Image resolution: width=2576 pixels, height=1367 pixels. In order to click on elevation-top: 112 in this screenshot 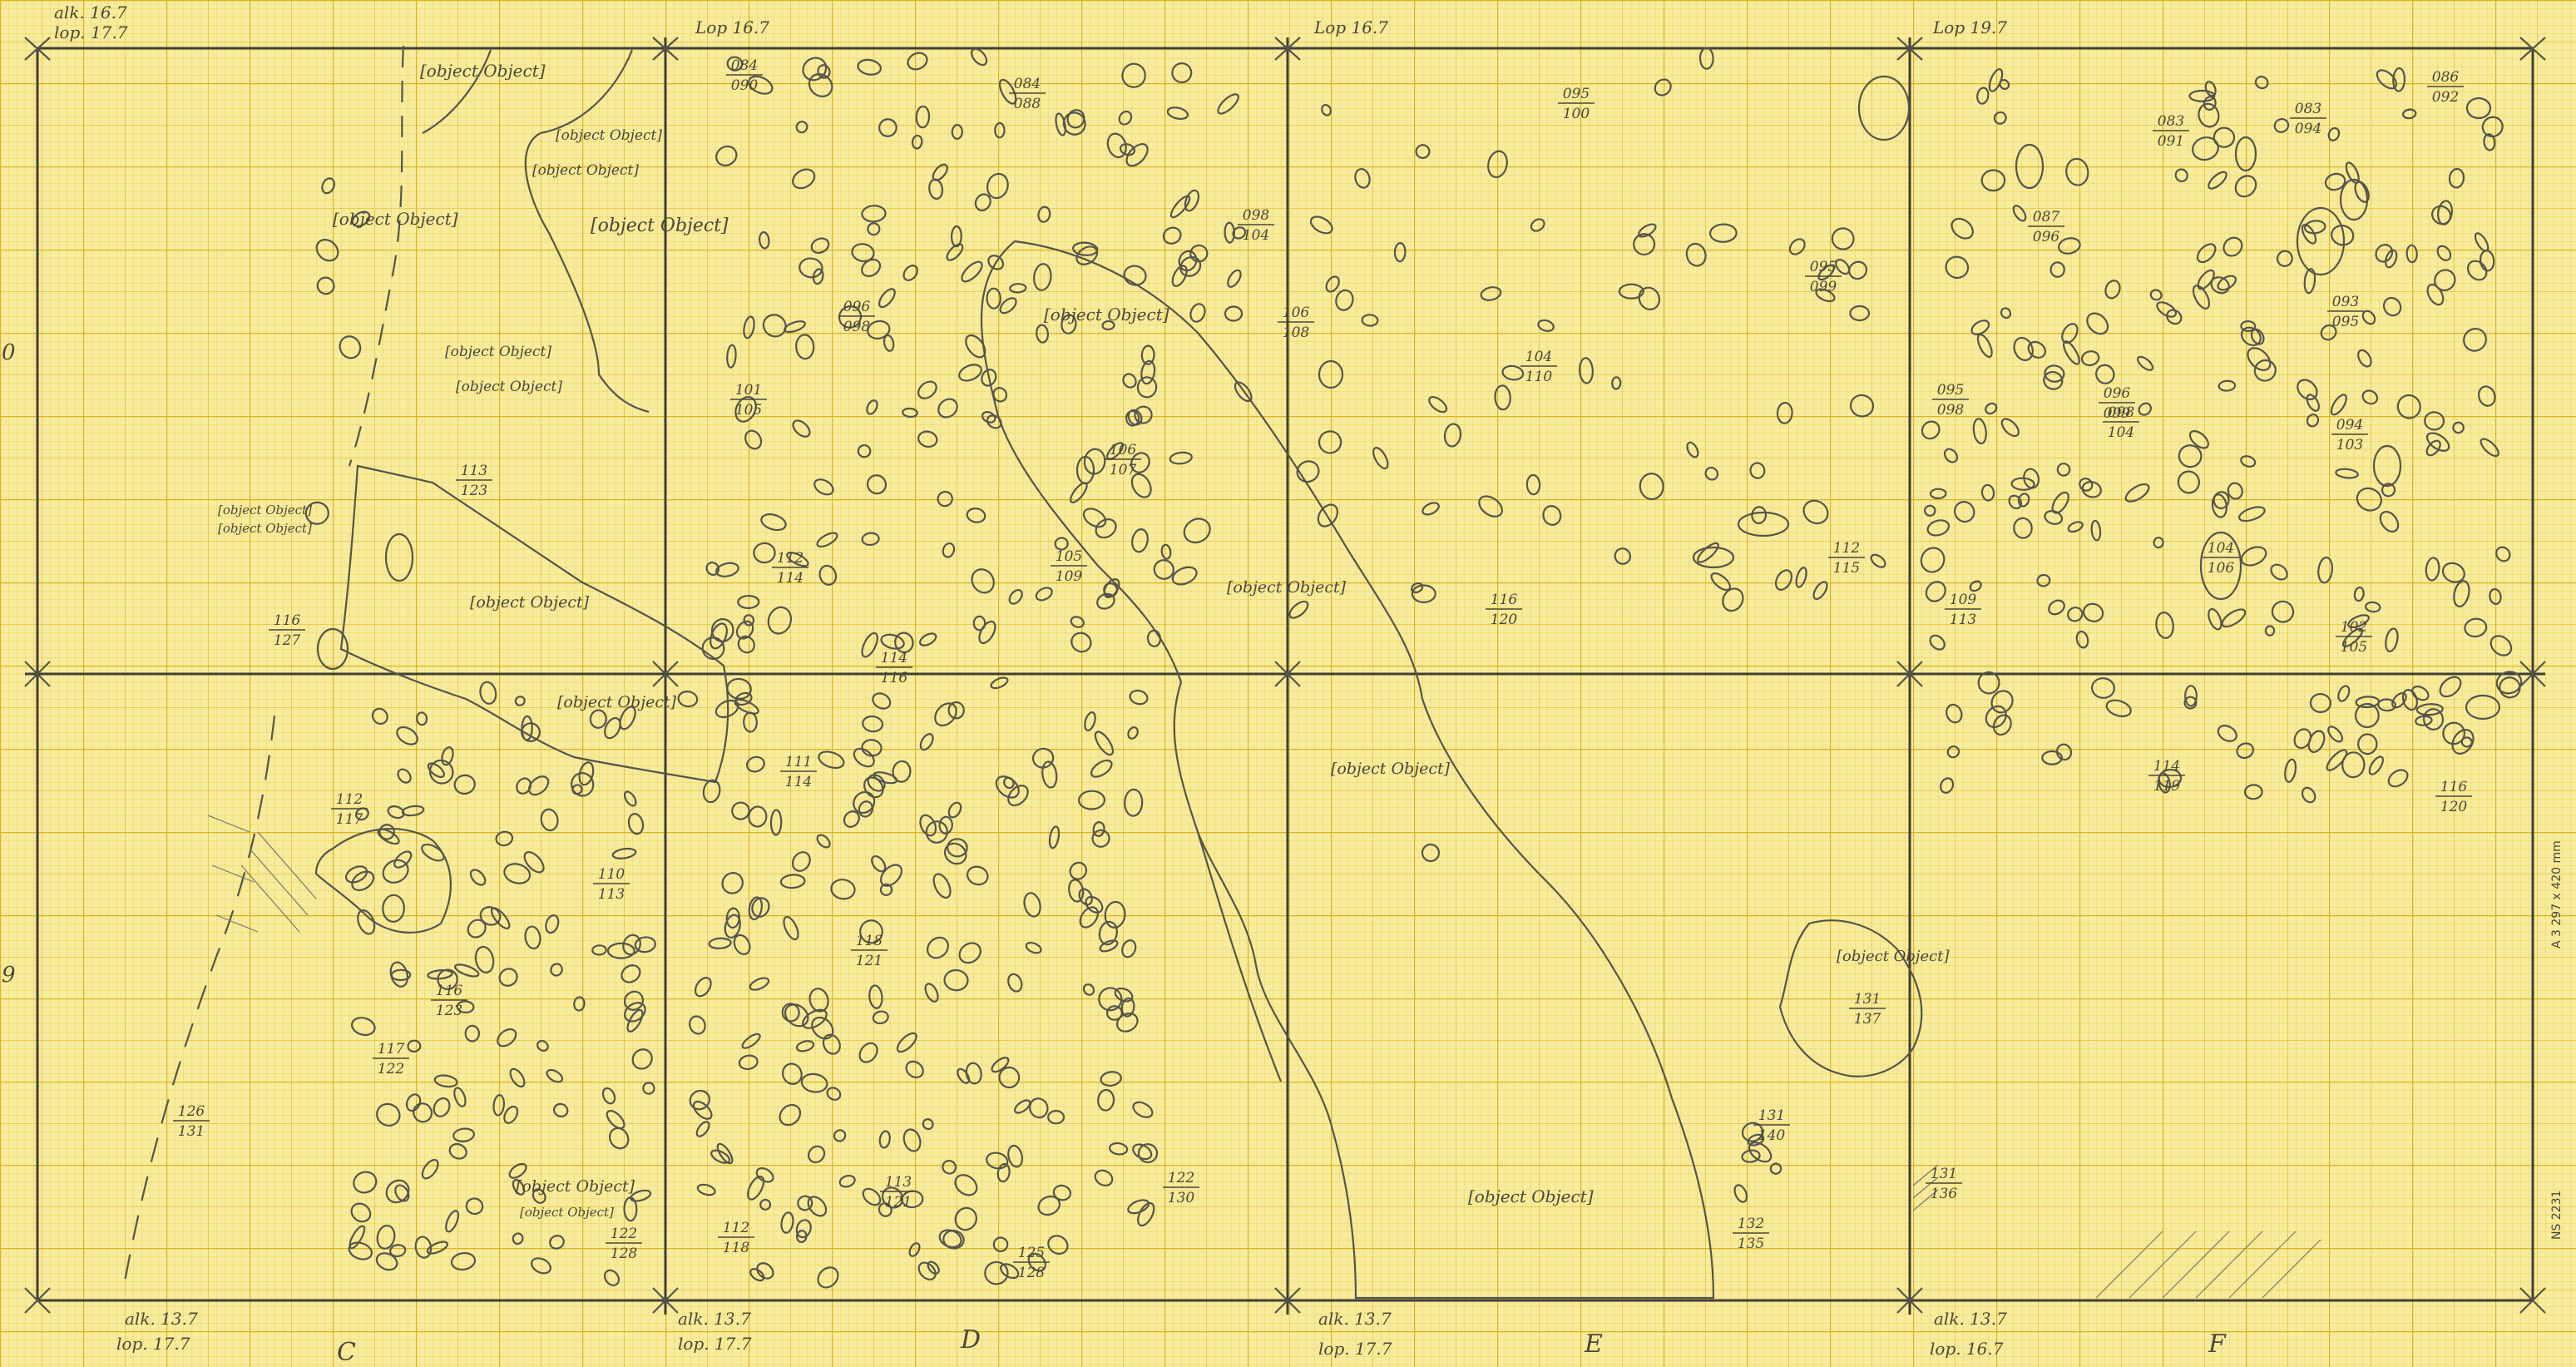, I will do `click(1846, 548)`.